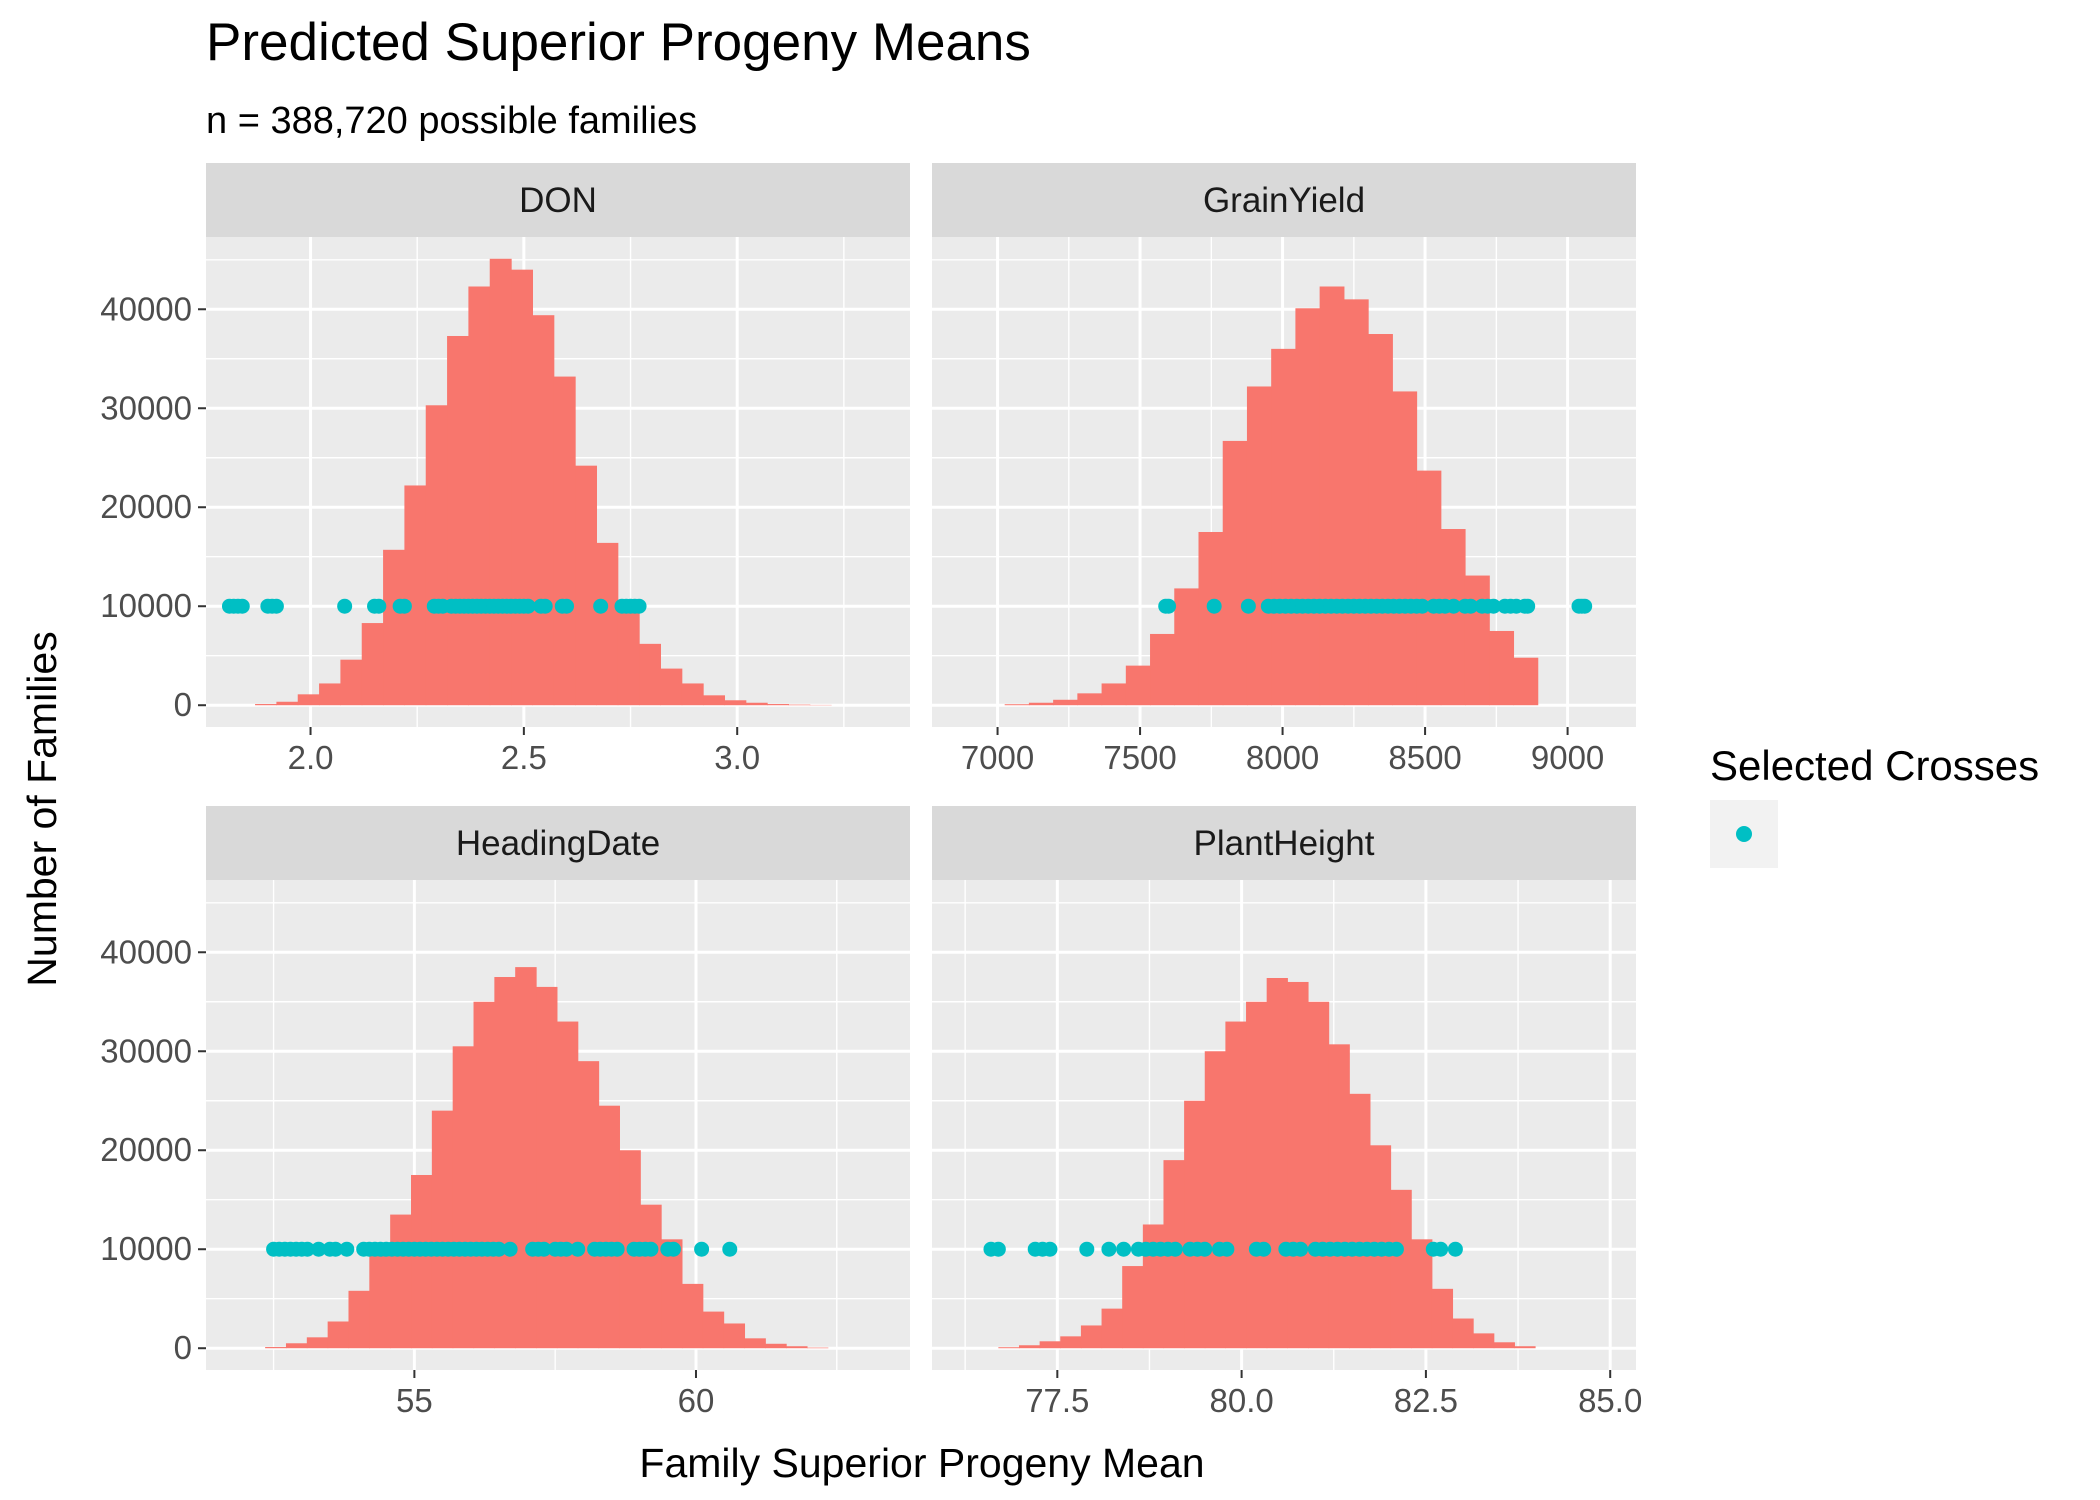 The height and width of the screenshot is (1500, 2100). I want to click on x-tick-label: 9000, so click(1567, 757).